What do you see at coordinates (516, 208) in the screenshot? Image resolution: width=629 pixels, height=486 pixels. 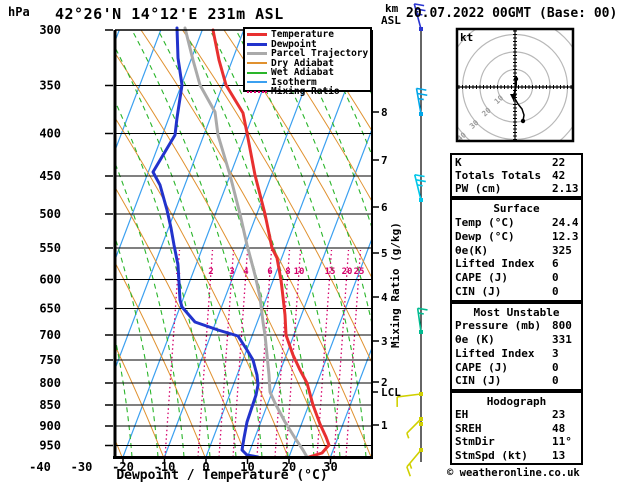 I see `panel-header-surface: Surface` at bounding box center [516, 208].